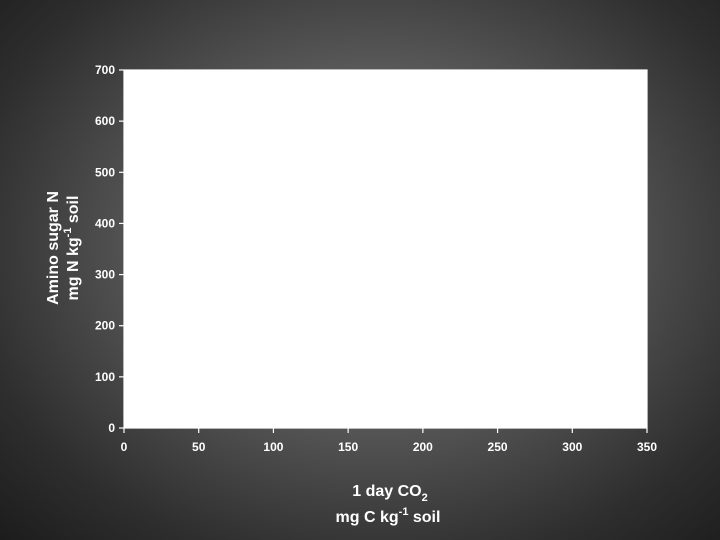 This screenshot has width=720, height=540. I want to click on x-tick-label: 300, so click(572, 447).